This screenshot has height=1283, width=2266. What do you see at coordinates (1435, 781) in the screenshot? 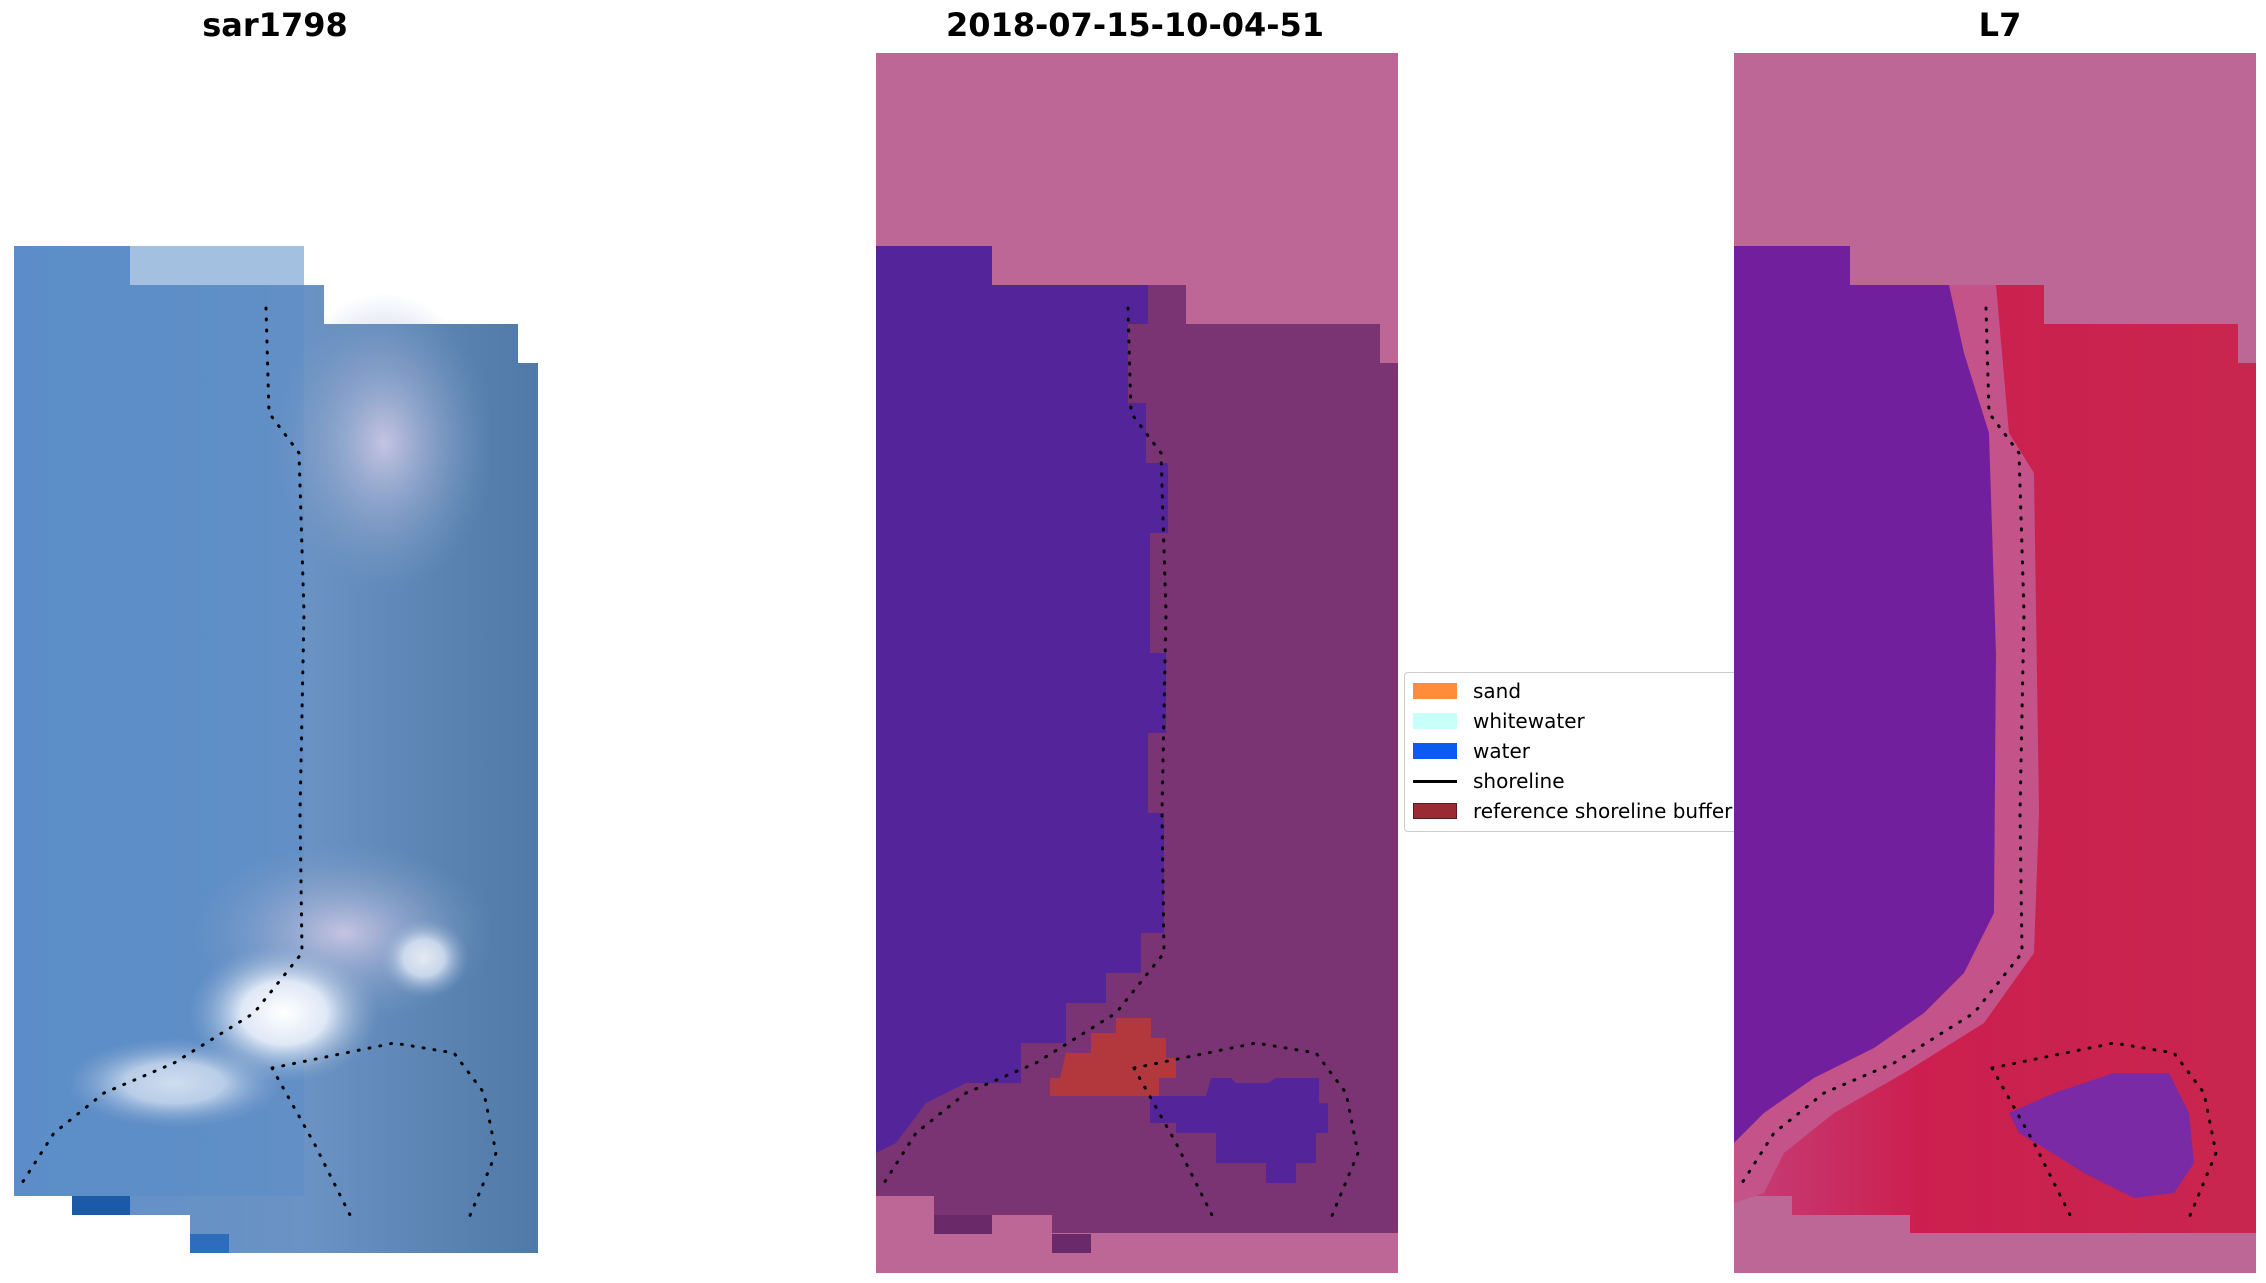
I see `legend-line-shoreline` at bounding box center [1435, 781].